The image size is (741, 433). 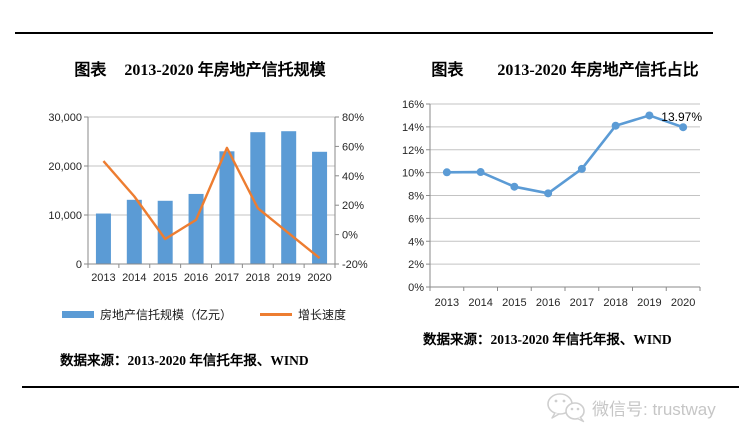 I want to click on legend-item-growth: 增长速度, so click(x=303, y=314).